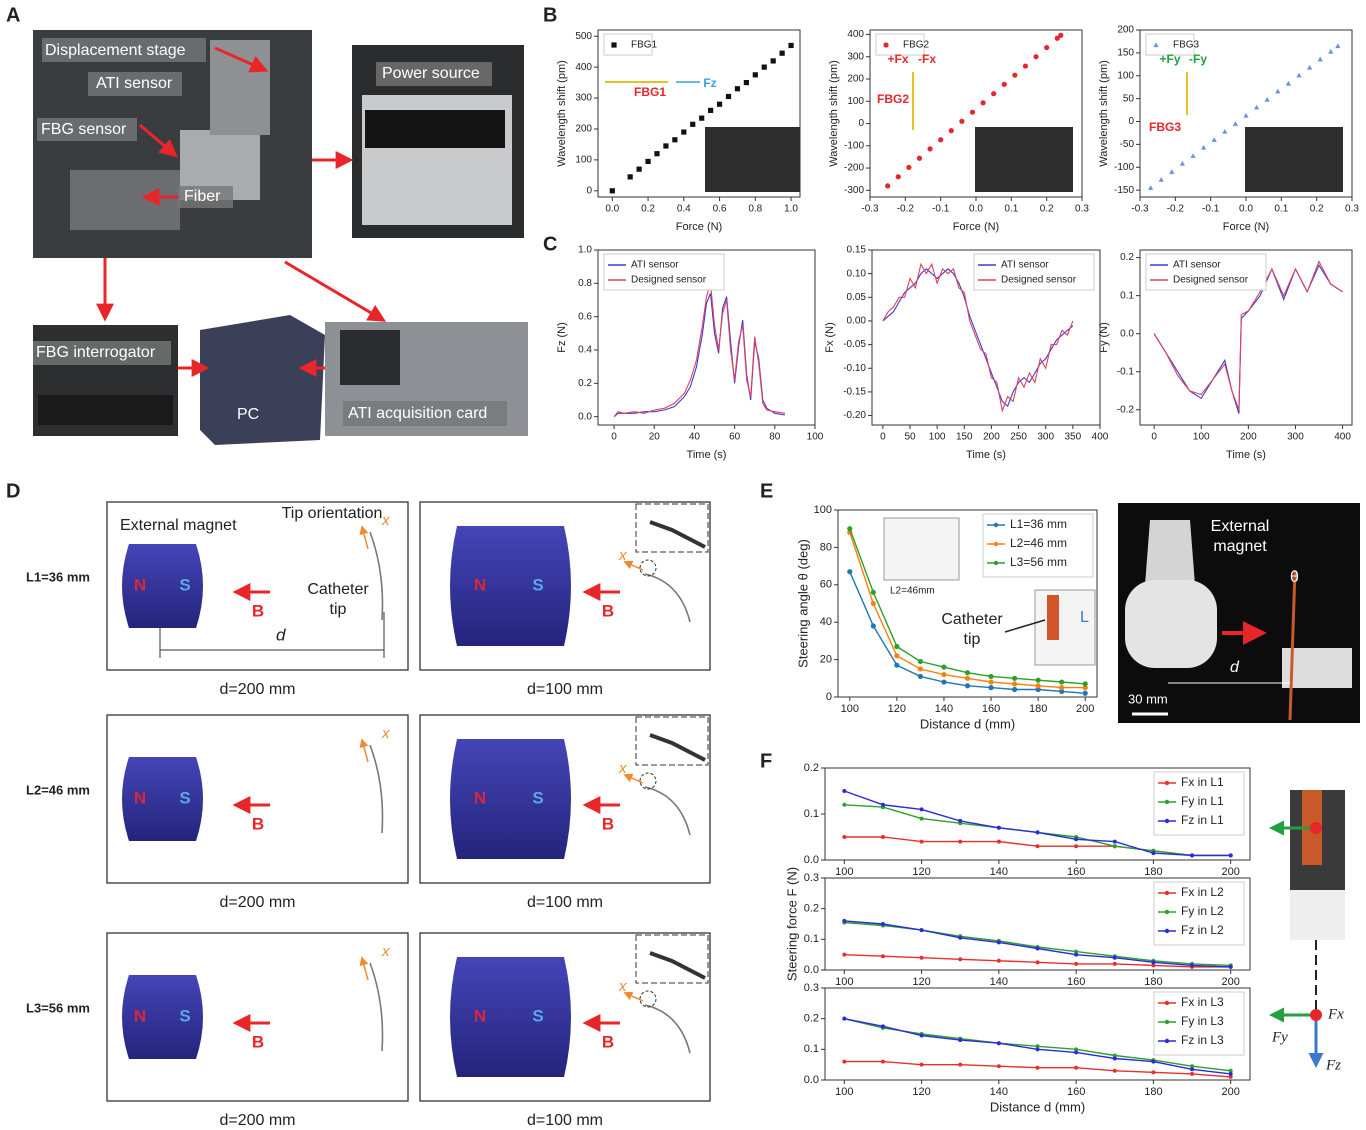  I want to click on panel-label: E, so click(766, 491).